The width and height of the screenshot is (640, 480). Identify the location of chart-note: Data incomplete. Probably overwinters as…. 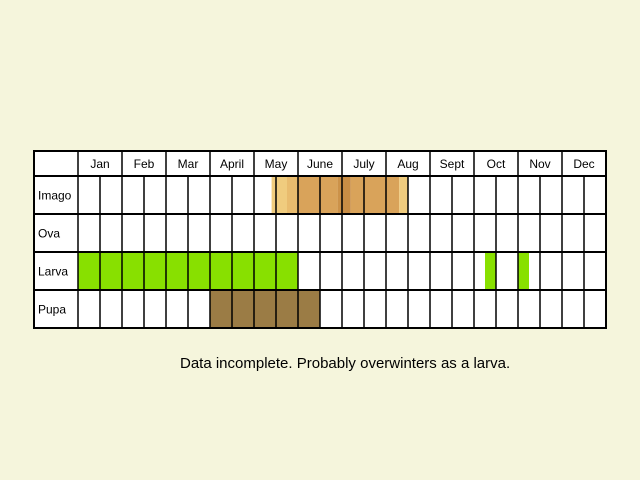
(345, 363).